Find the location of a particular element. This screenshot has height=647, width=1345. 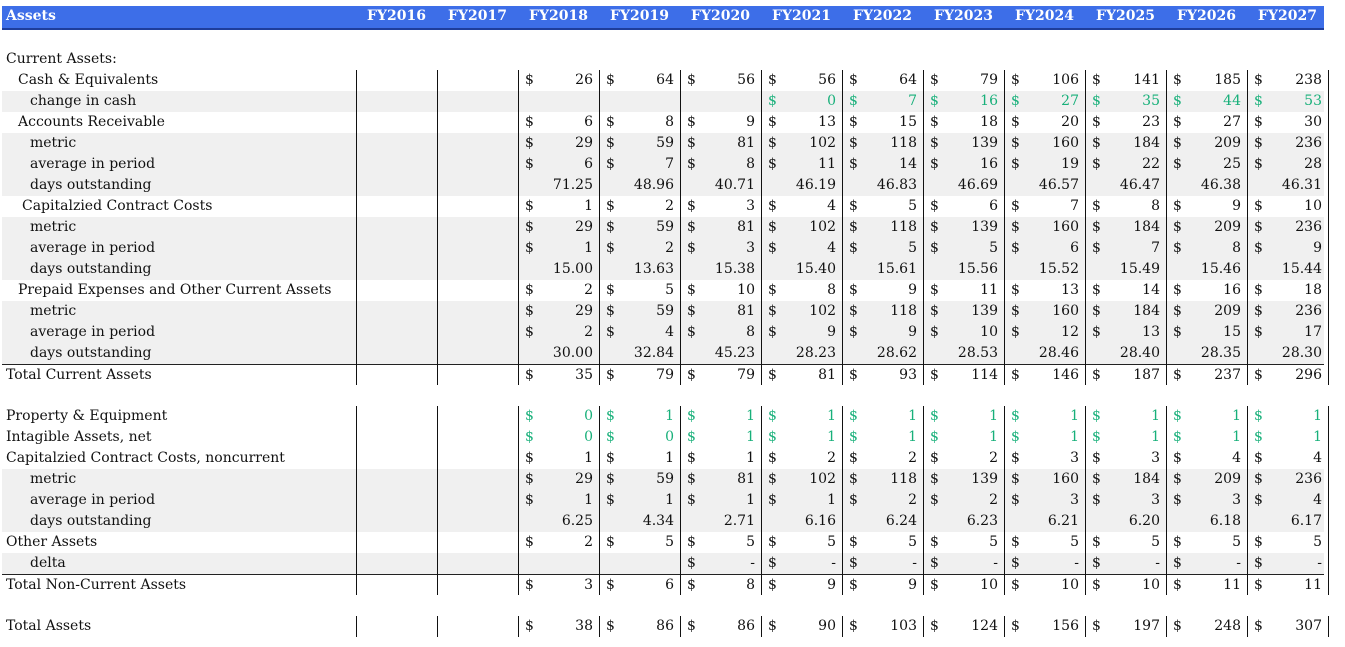

table-cell: $6 is located at coordinates (639, 585).